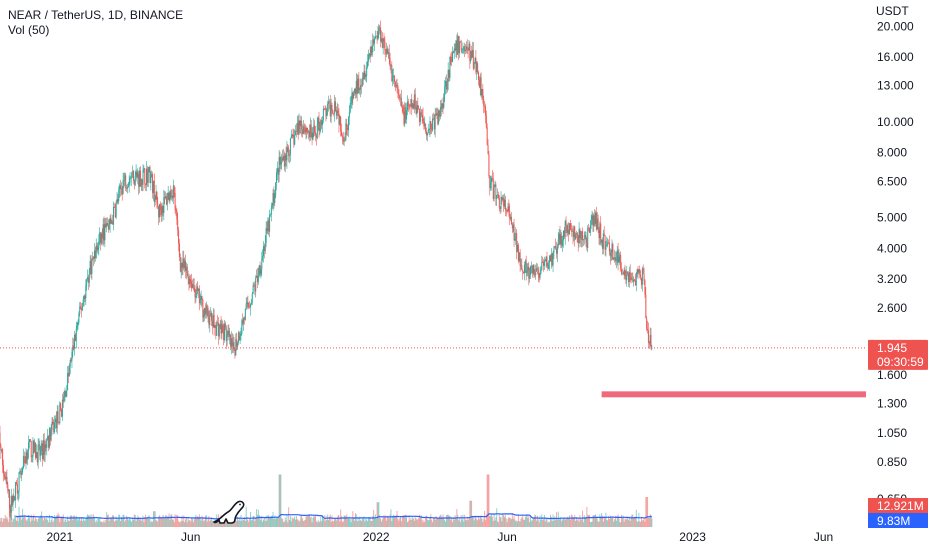 The height and width of the screenshot is (550, 932). I want to click on y-tick-label: 20.000, so click(895, 26).